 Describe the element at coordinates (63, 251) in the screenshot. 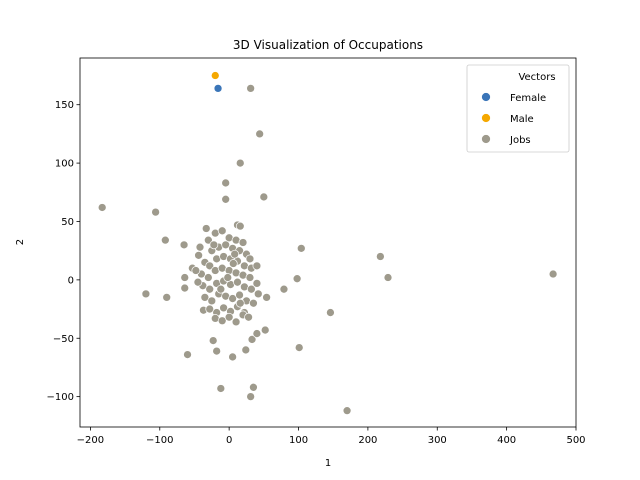

I see `y-axis: −100 −50 0 50 100 150` at that location.